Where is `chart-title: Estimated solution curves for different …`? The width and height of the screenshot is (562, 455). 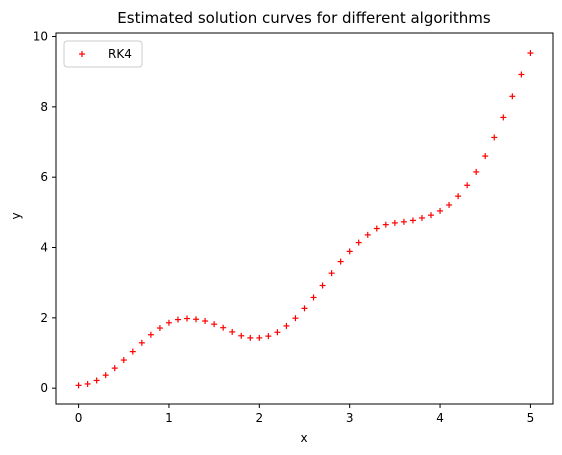
chart-title: Estimated solution curves for different … is located at coordinates (304, 18).